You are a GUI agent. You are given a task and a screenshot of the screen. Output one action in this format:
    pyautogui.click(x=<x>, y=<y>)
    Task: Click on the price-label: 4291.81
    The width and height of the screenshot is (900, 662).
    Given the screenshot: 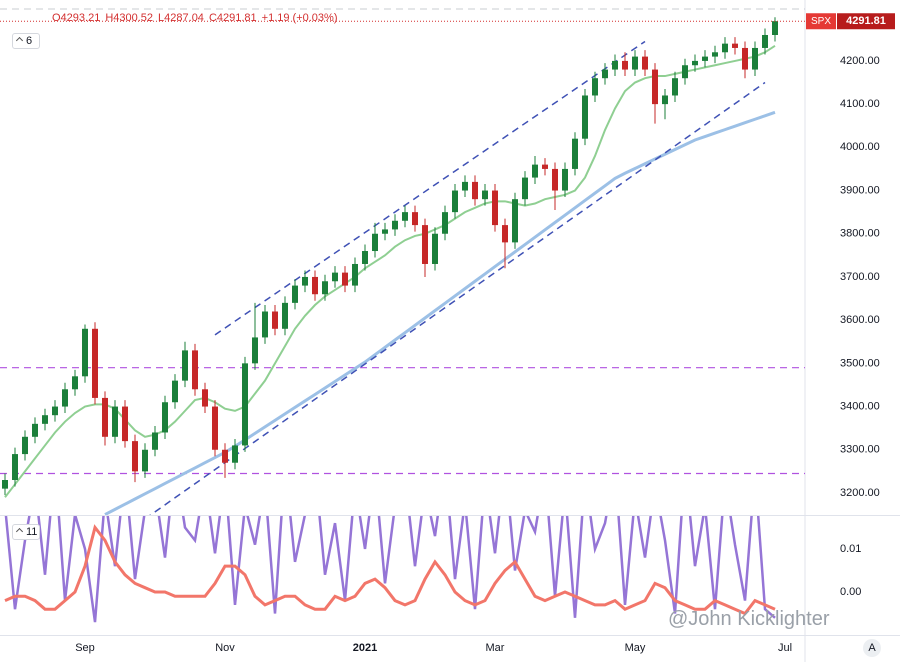 What is the action you would take?
    pyautogui.click(x=866, y=21)
    